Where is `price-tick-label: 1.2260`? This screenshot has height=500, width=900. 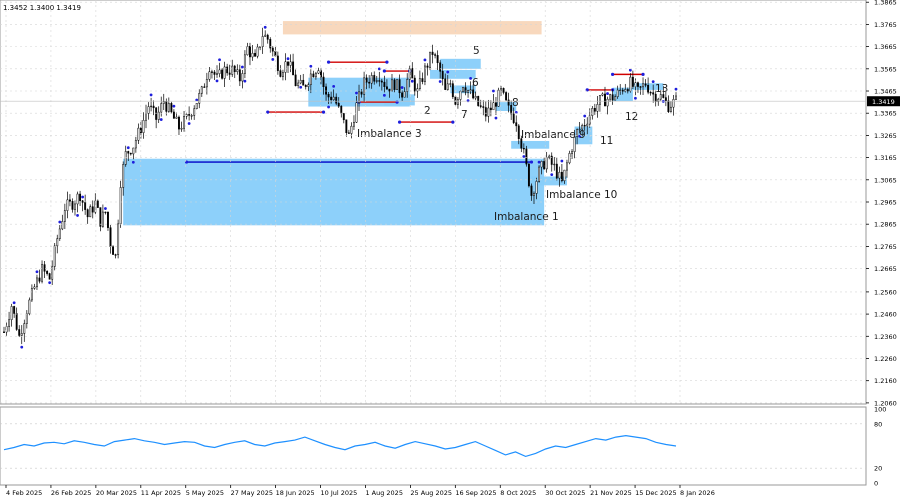
price-tick-label: 1.2260 is located at coordinates (885, 359).